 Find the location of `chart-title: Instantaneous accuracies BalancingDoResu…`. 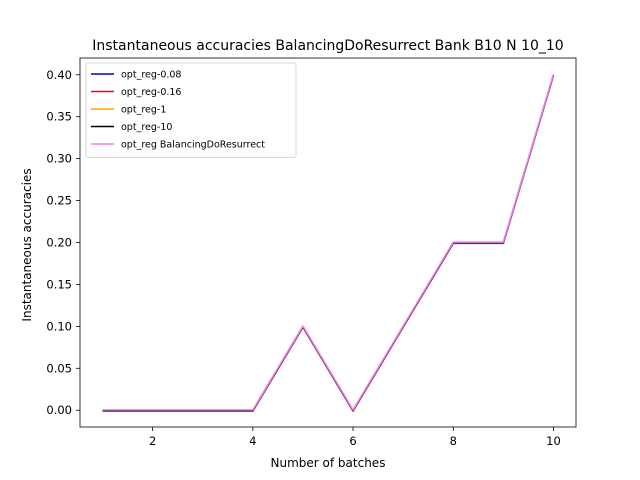

chart-title: Instantaneous accuracies BalancingDoResu… is located at coordinates (327, 46).